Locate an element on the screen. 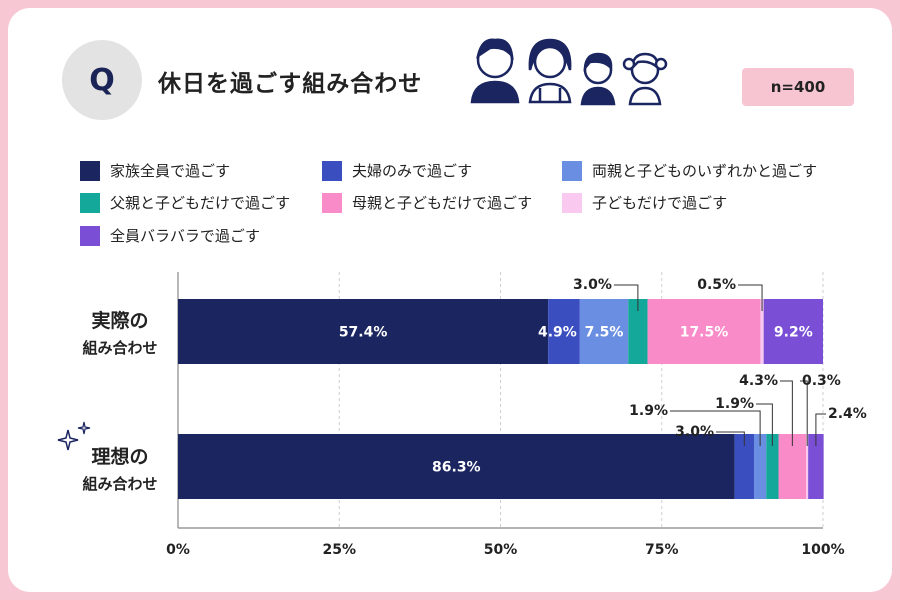 The height and width of the screenshot is (600, 900). x-tick-label: 0% is located at coordinates (178, 550).